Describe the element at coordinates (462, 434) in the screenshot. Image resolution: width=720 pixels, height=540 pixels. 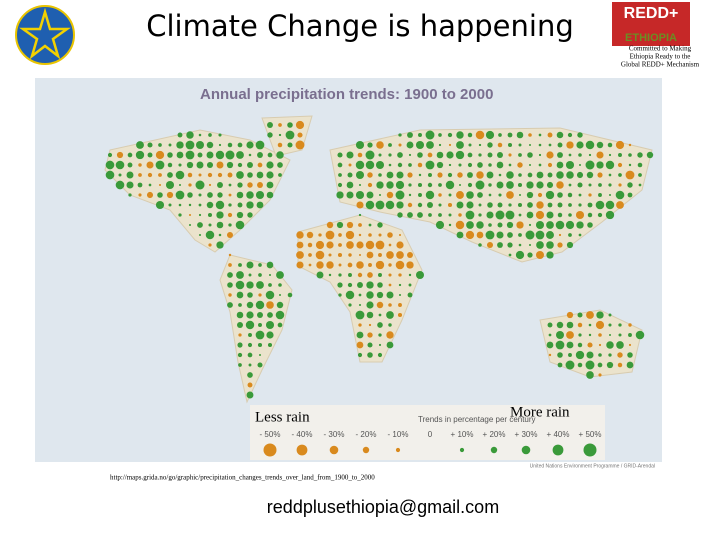
I see `legend-label: + 10%` at that location.